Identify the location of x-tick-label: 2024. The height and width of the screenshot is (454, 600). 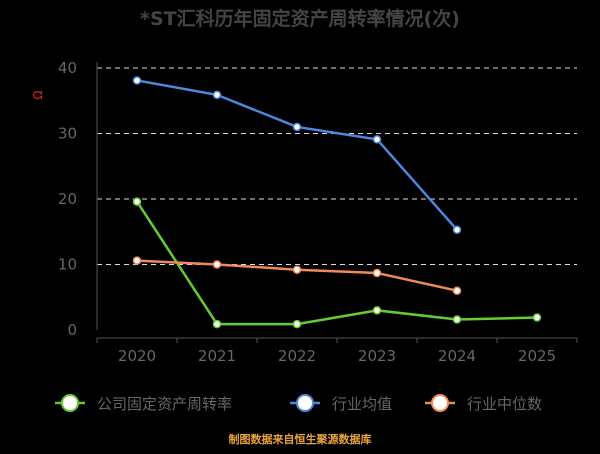
(457, 356).